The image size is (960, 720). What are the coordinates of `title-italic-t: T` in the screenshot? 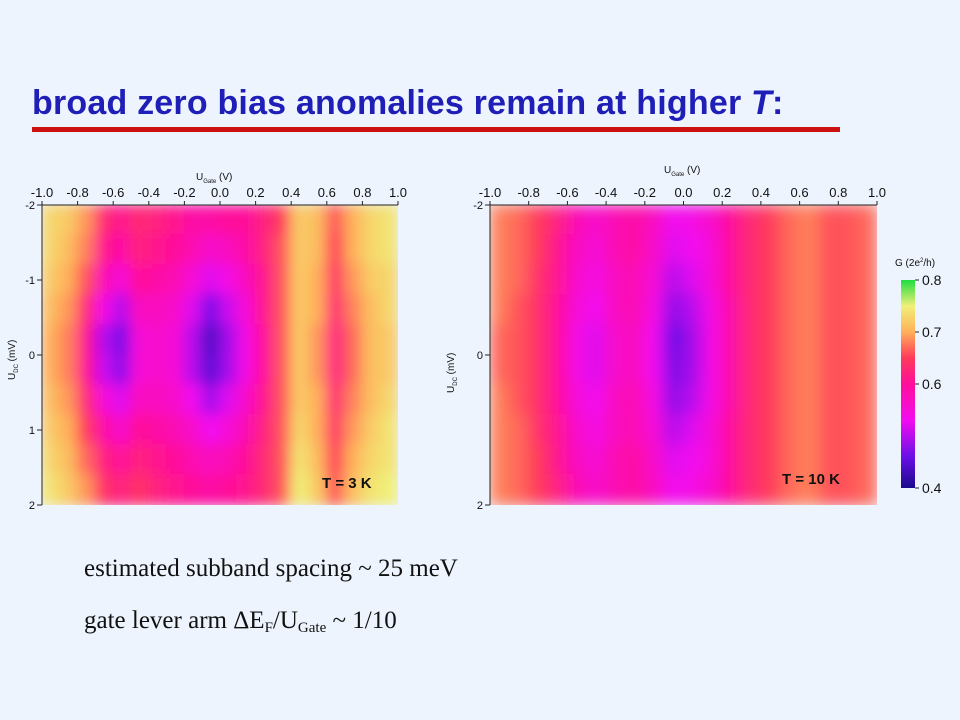 It's located at (761, 103).